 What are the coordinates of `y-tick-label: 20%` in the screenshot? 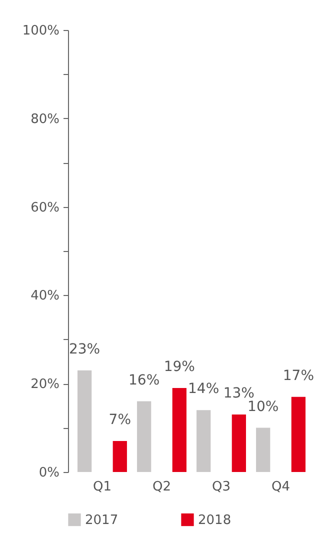 It's located at (45, 384).